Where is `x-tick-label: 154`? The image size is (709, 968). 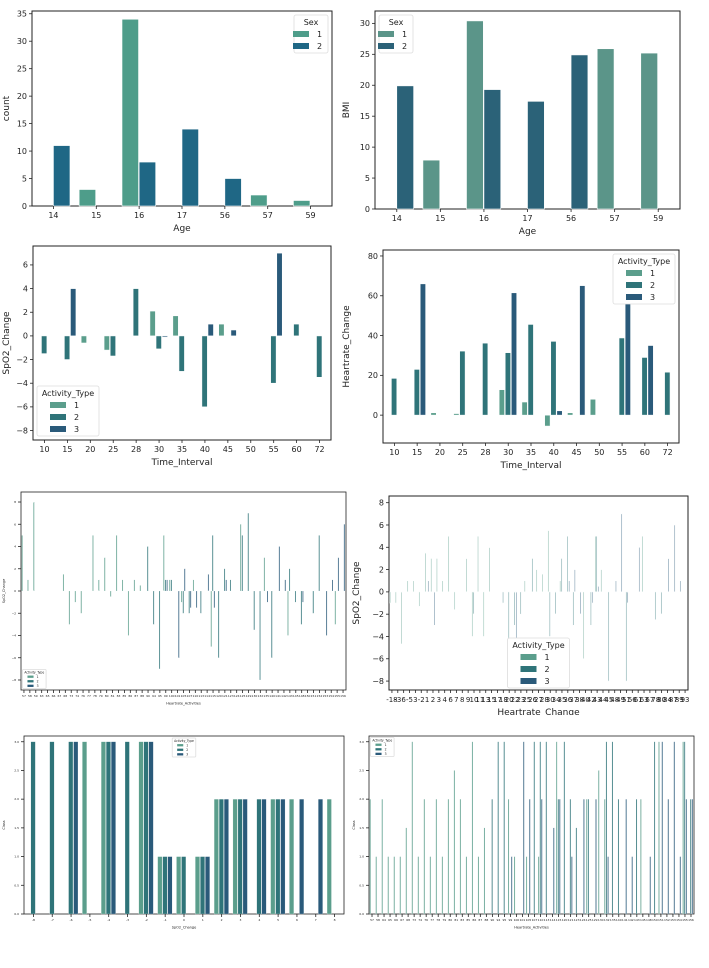
x-tick-label: 154 is located at coordinates (331, 696).